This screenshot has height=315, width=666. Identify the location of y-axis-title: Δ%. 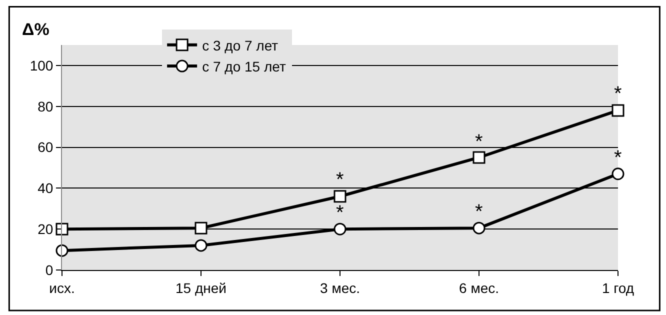
(36, 29).